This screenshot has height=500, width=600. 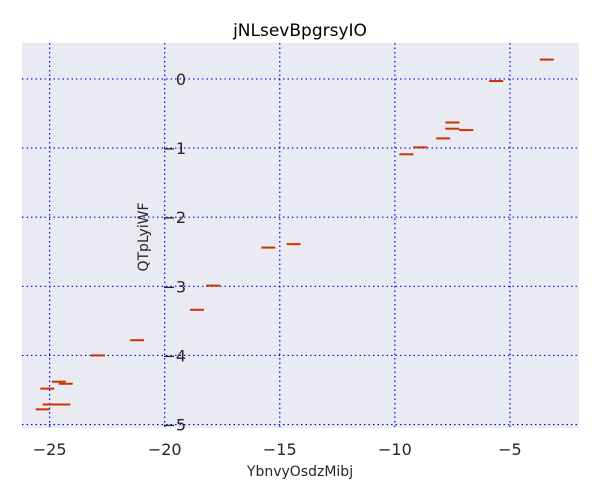 I want to click on x-axis-label: YbnvyOsdzMibj, so click(x=299, y=472).